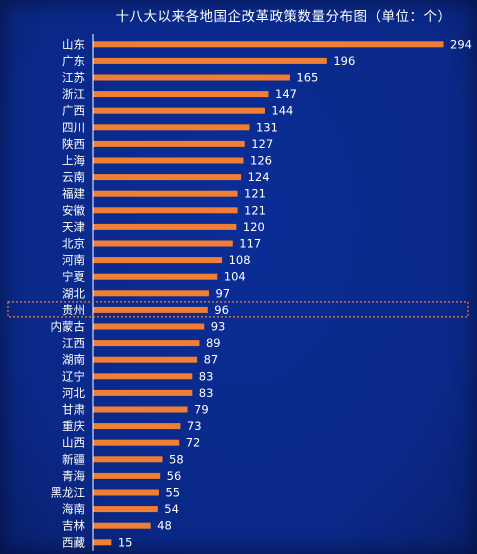  What do you see at coordinates (73, 210) in the screenshot?
I see `category-label: 安徽` at bounding box center [73, 210].